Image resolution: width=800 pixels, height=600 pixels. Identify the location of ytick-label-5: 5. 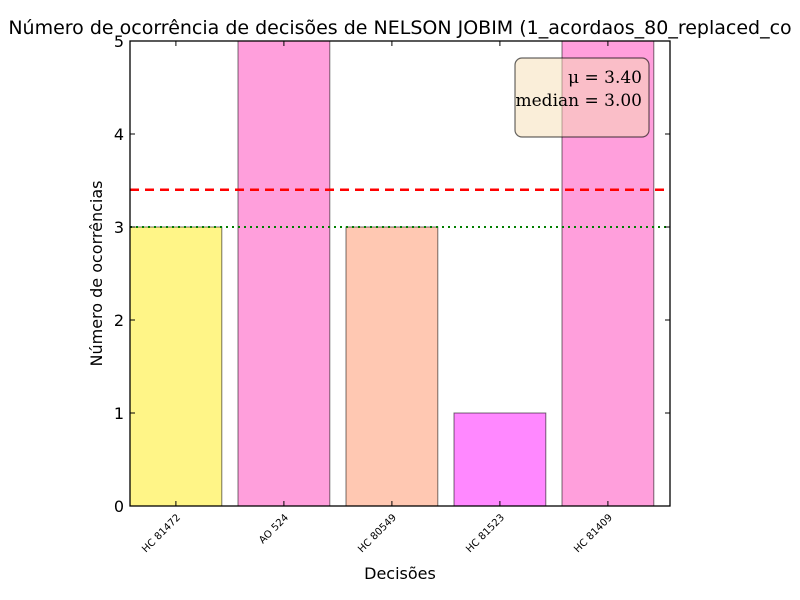
(119, 41).